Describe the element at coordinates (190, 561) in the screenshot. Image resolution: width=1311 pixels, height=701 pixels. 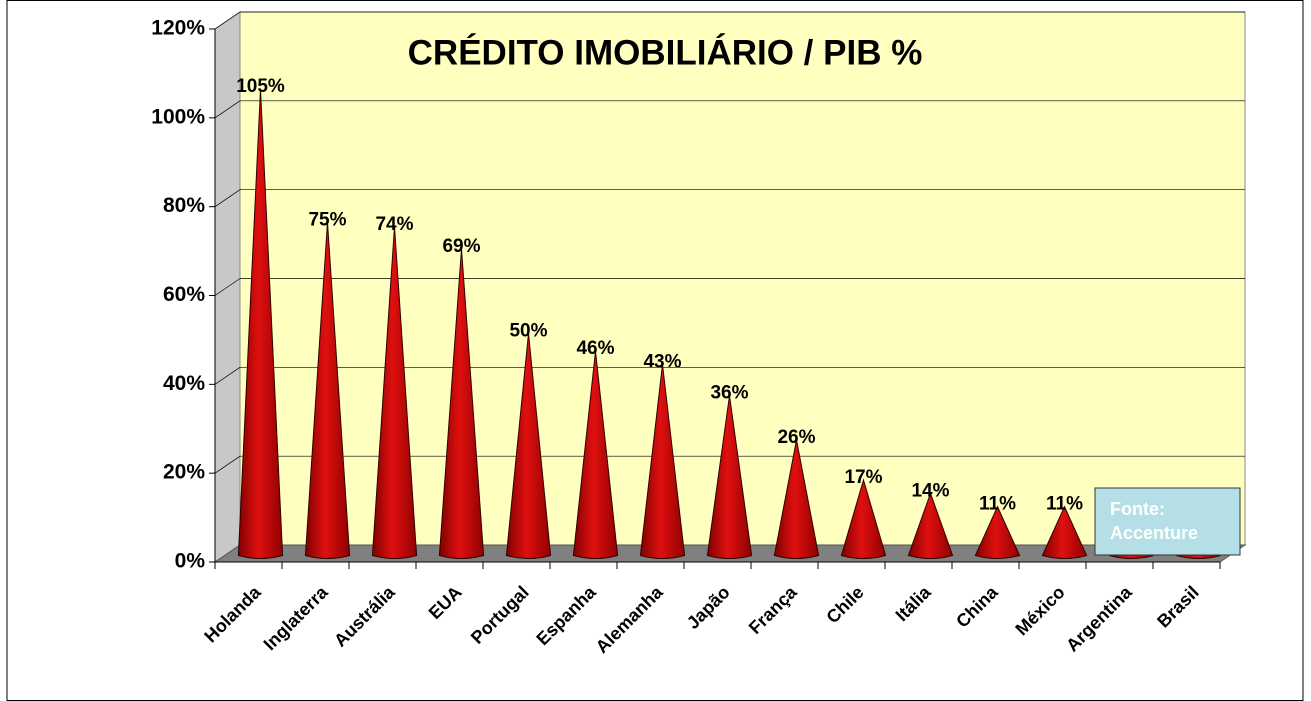
I see `y-tick-label: 0%` at that location.